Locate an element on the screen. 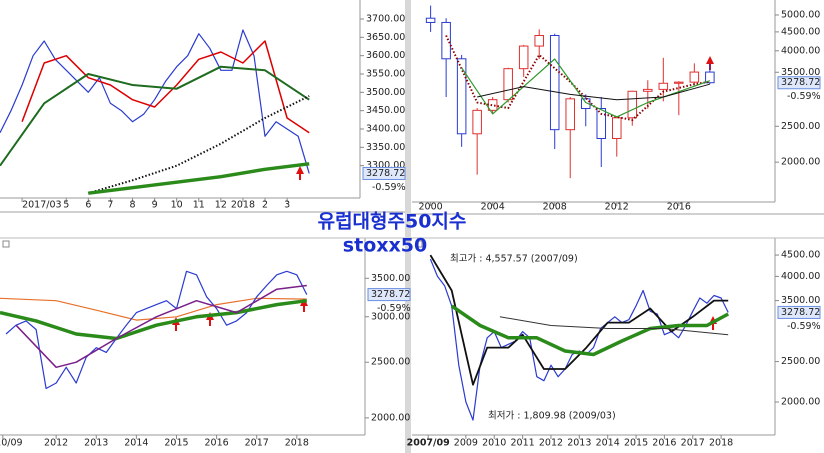 This screenshot has height=453, width=824. x-tick-label: 5 is located at coordinates (66, 205).